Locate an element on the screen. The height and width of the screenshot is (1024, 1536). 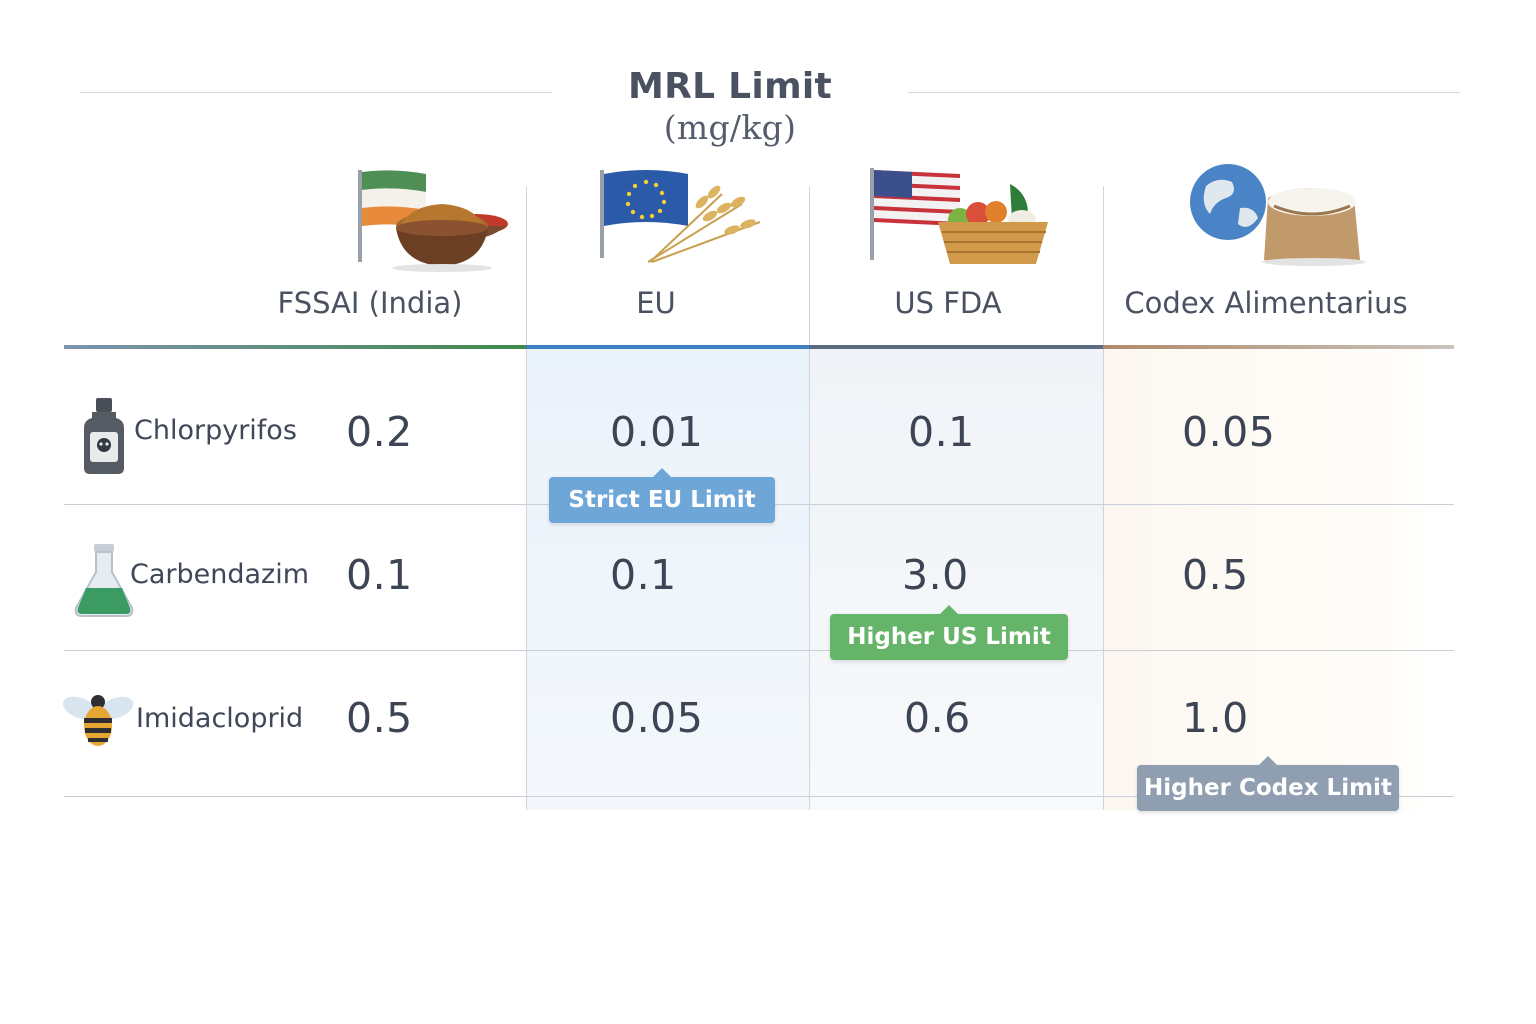
higher-us-limit-badge: Higher US Limit is located at coordinates (949, 632).